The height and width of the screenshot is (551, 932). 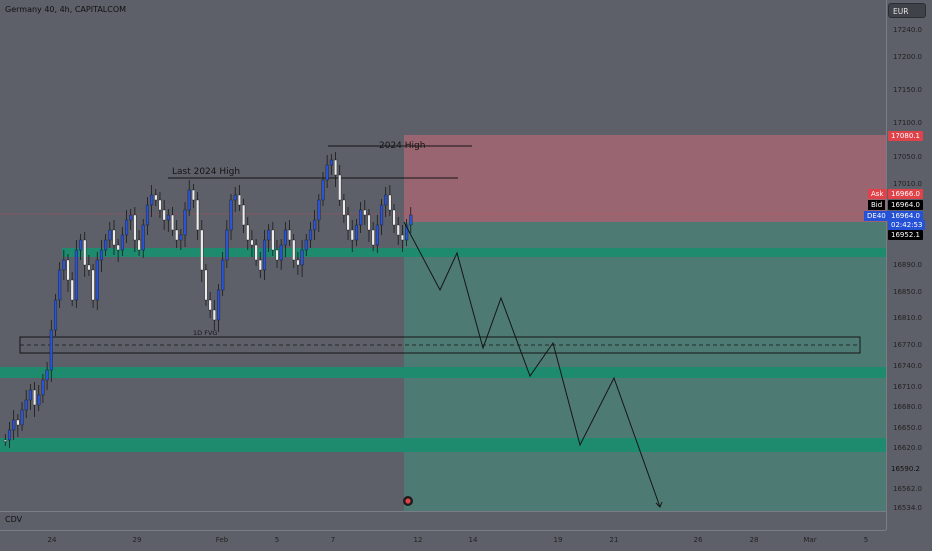 I want to click on indicator-label: CDV, so click(x=14, y=519).